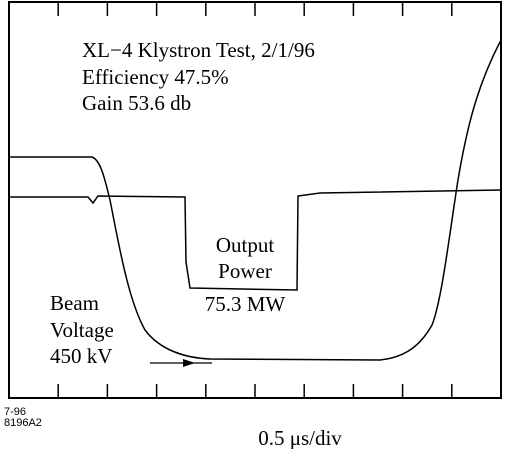 This screenshot has width=510, height=449. What do you see at coordinates (245, 304) in the screenshot?
I see `annotation: 75.3 MW` at bounding box center [245, 304].